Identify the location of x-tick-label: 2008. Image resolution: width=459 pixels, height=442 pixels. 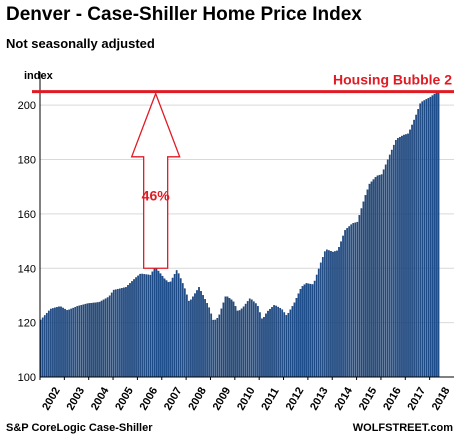
(197, 398).